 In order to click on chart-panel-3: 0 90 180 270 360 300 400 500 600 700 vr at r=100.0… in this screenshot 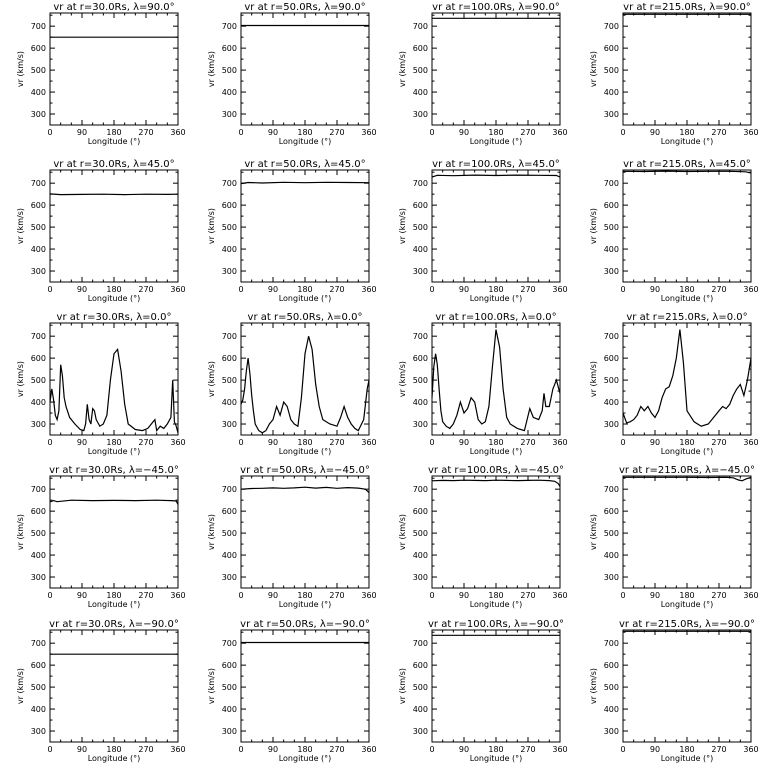, I will do `click(483, 74)`.